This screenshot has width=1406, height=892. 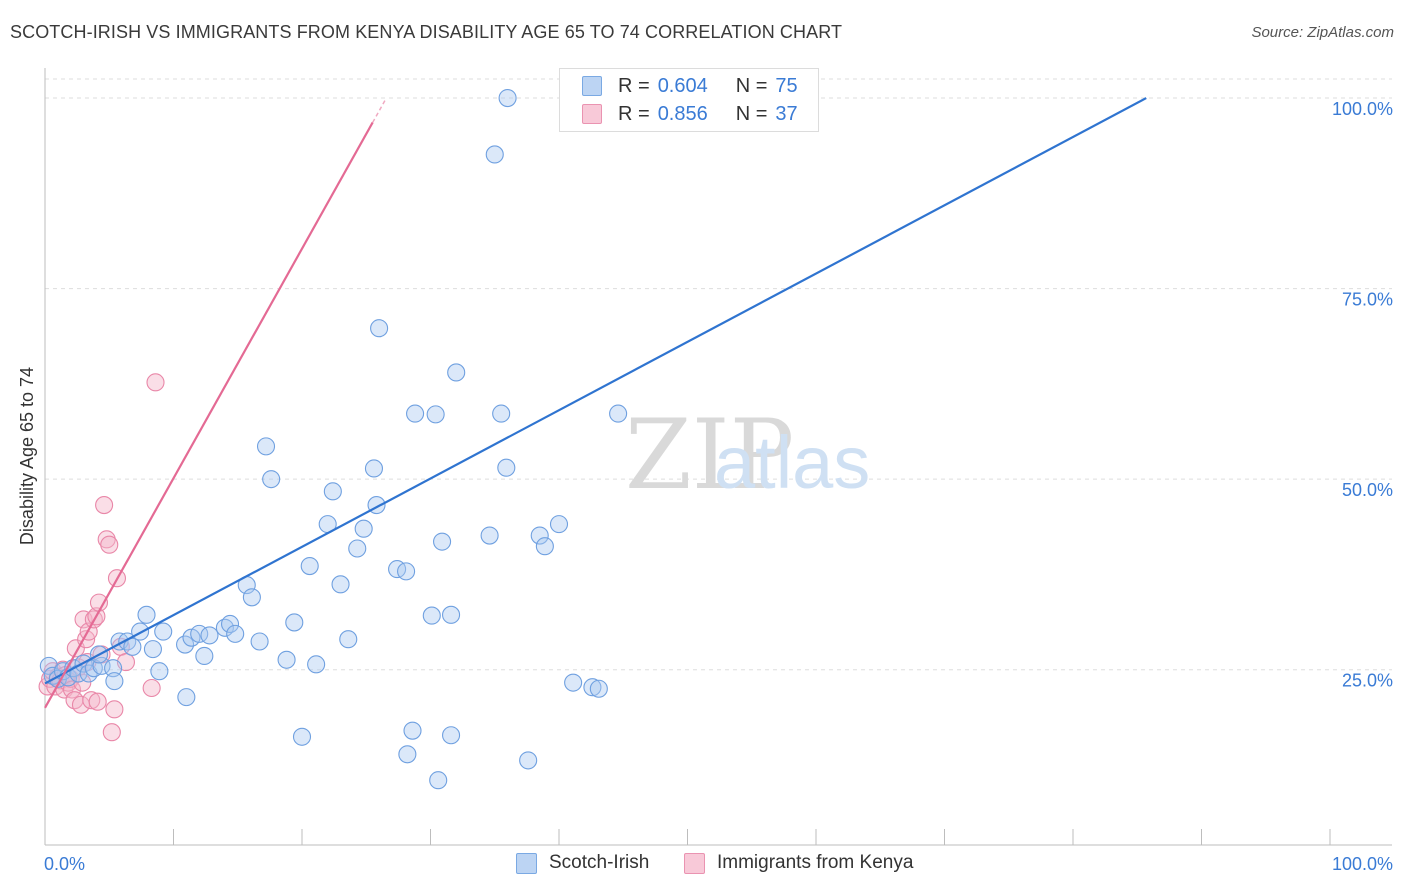 I want to click on y-tick-label: 25.0%, so click(x=1367, y=681).